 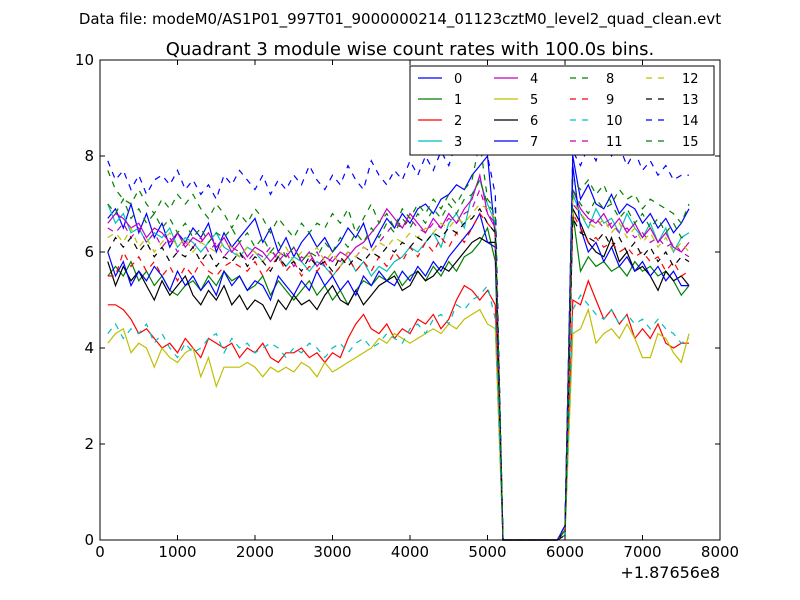 I want to click on x-tick-label: 2000, so click(x=255, y=552).